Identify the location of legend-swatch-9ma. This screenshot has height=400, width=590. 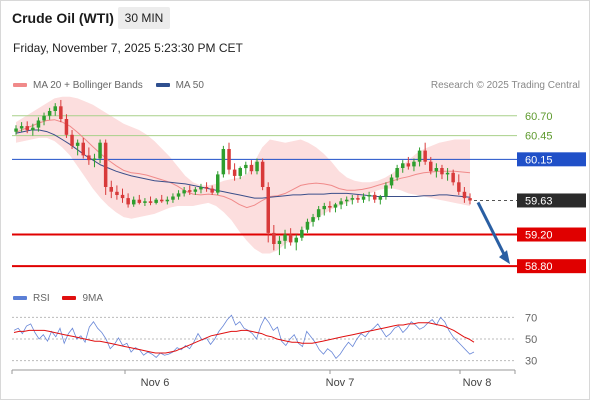
(69, 298).